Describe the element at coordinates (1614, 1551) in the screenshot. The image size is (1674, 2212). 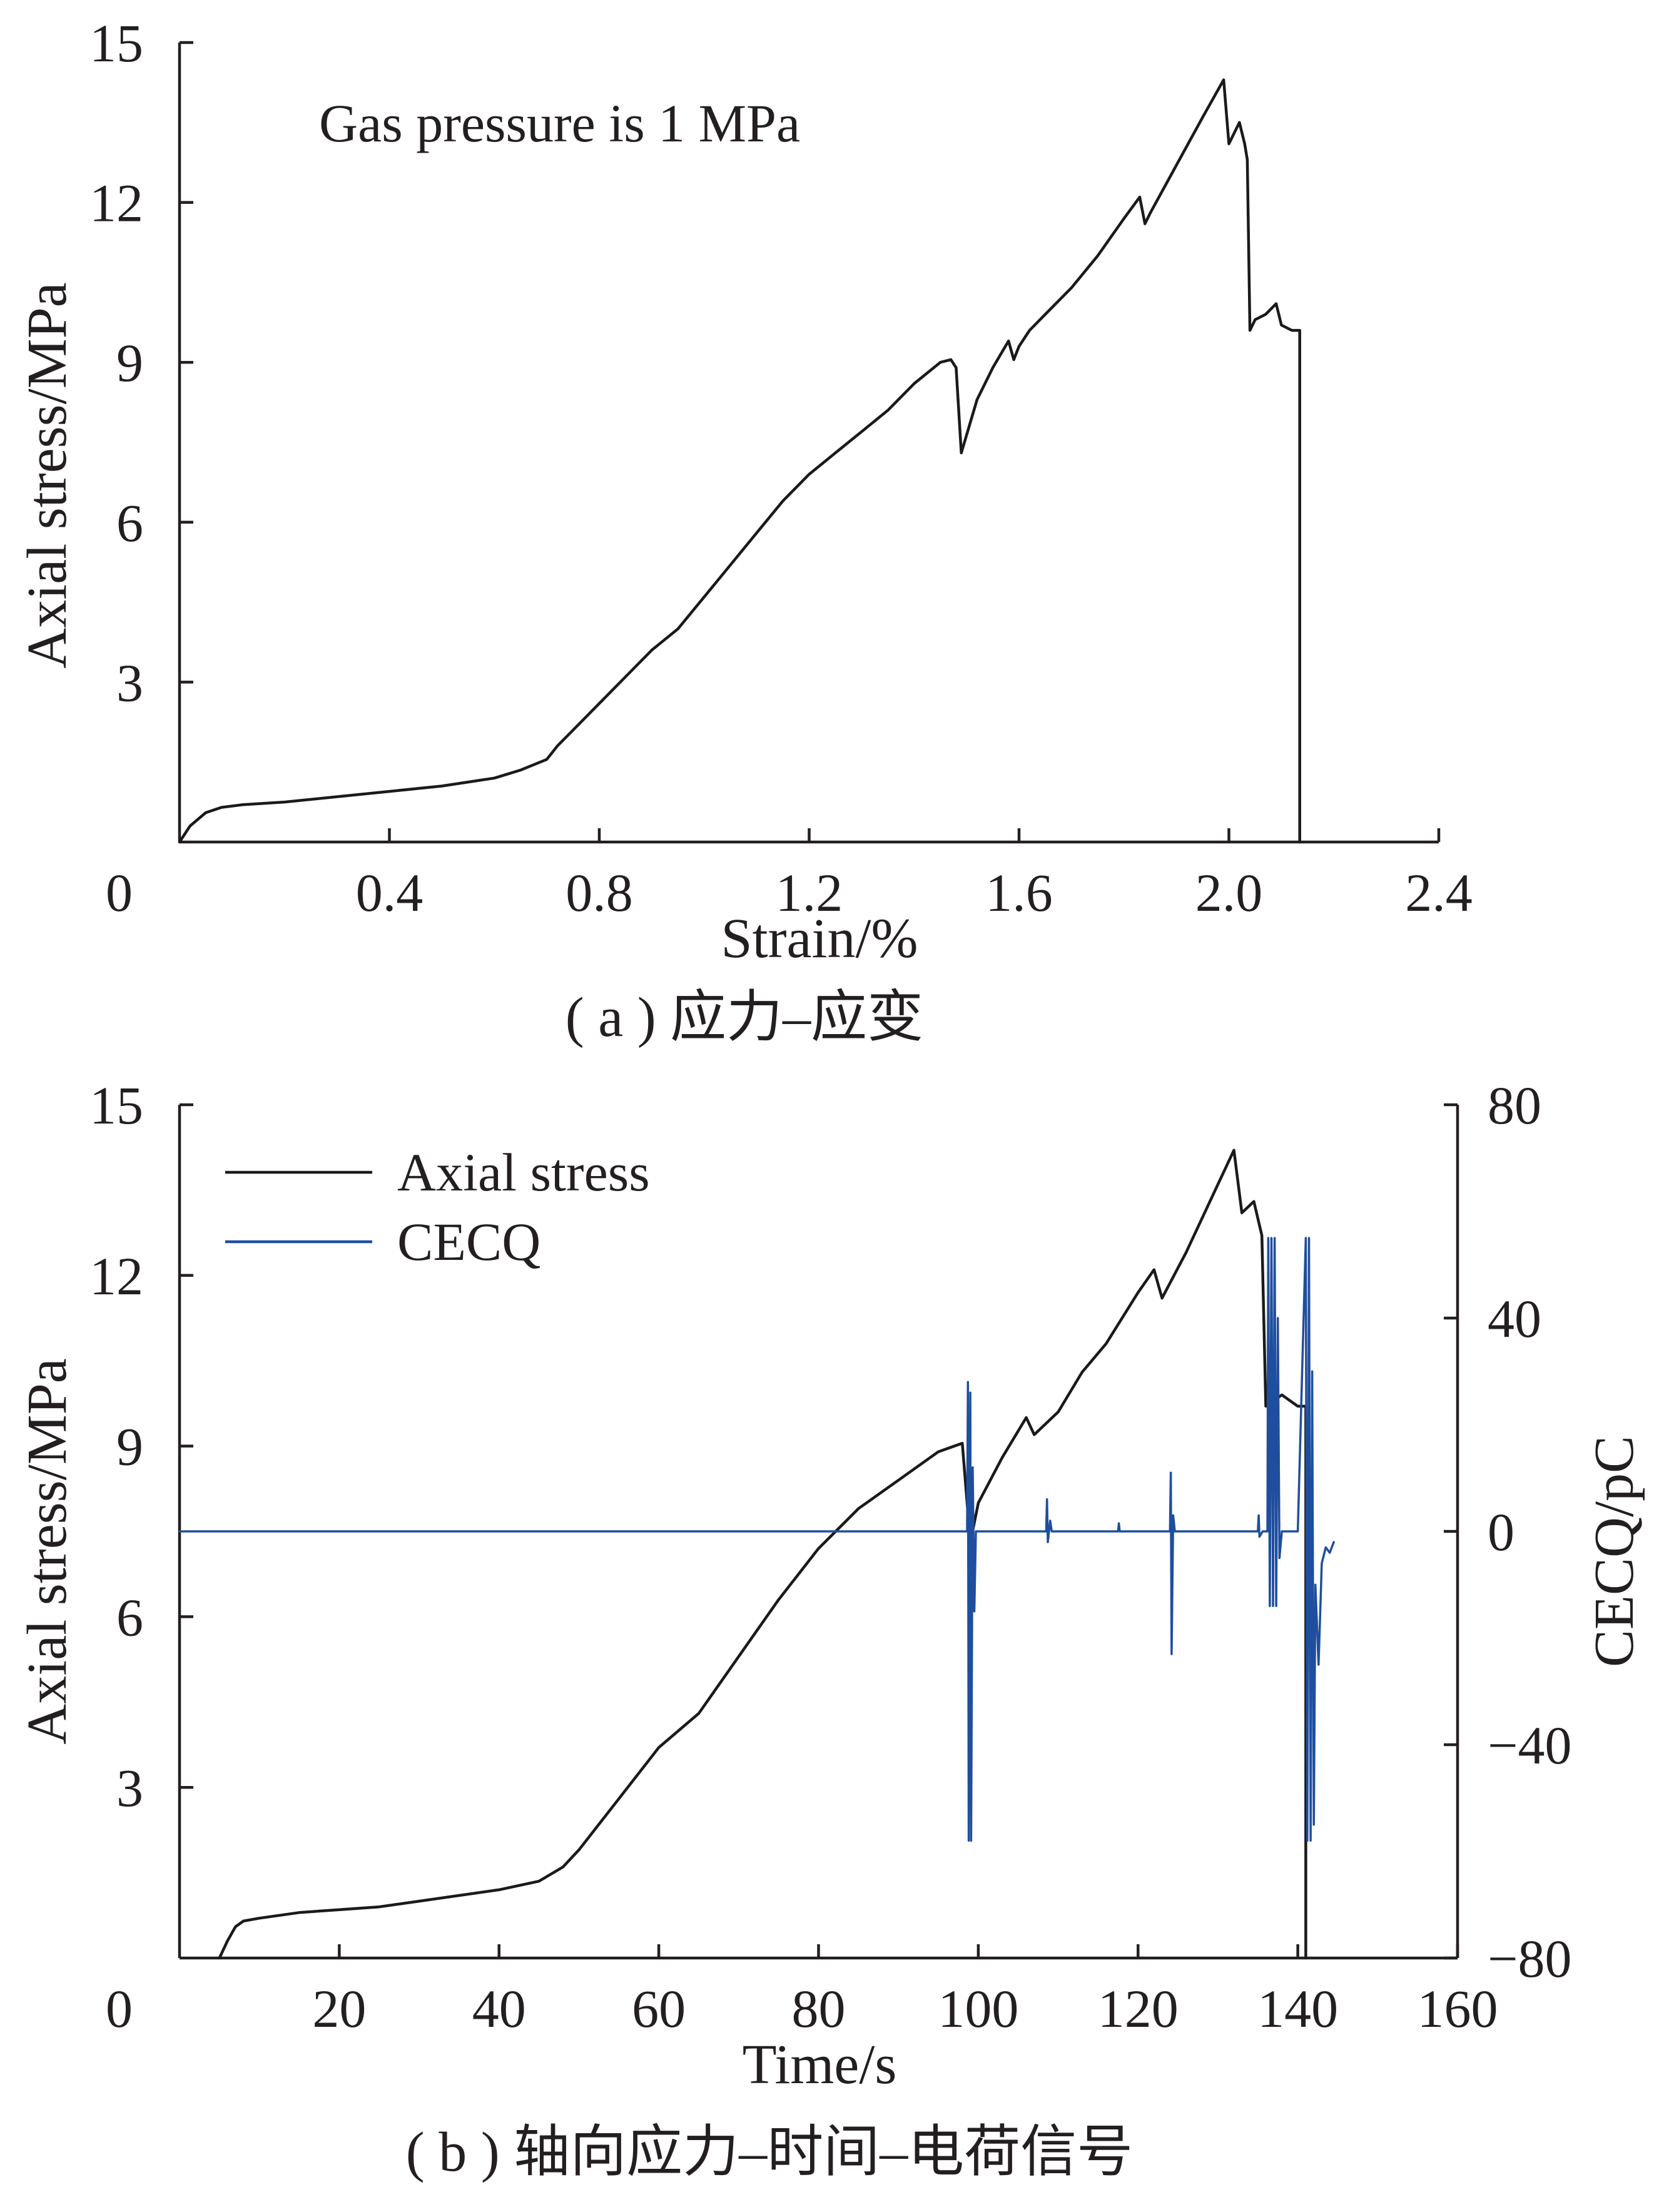
I see `panel-b-right-y-axis-title: CECQ/pC` at that location.